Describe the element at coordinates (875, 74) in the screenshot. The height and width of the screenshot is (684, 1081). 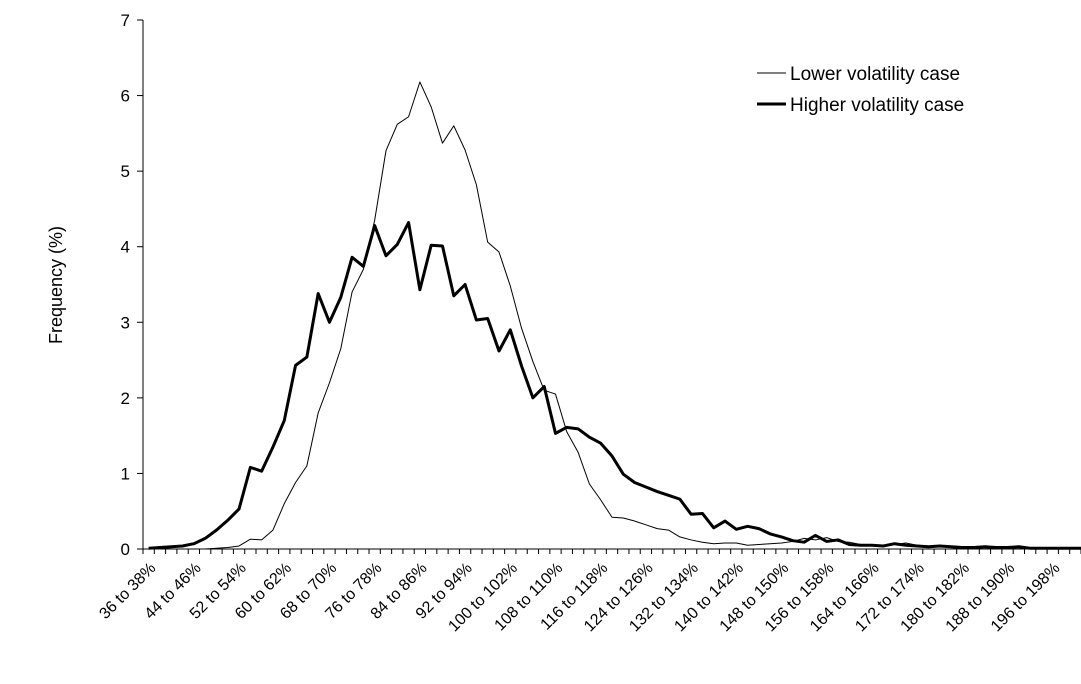
I see `legend-label-lower-volatility: Lower volatility case` at that location.